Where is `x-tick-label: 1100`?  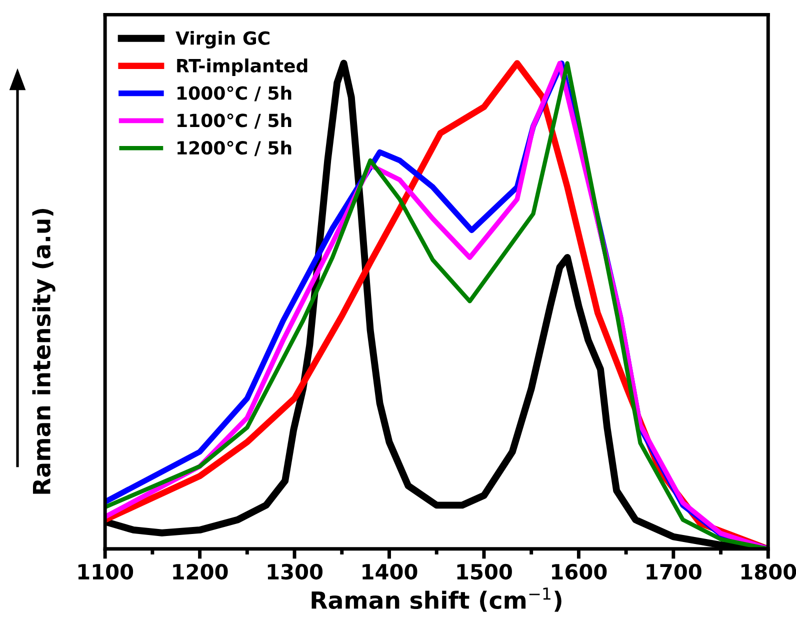 x-tick-label: 1100 is located at coordinates (106, 572).